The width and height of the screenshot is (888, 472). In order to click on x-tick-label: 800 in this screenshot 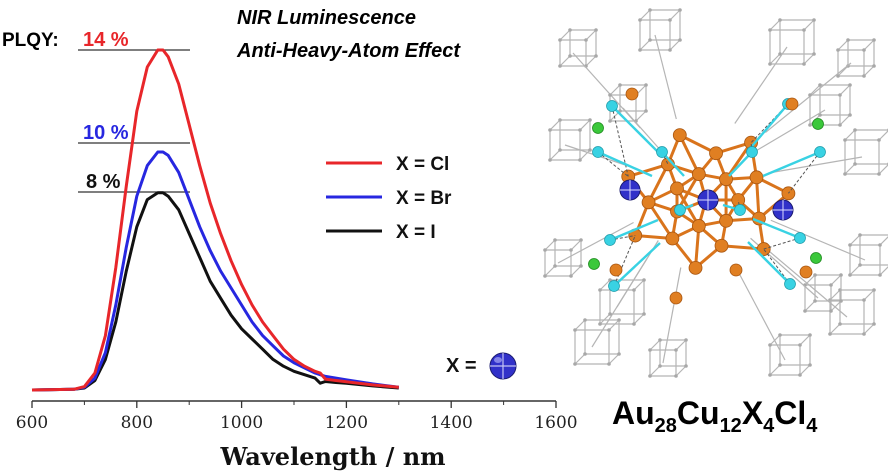, I will do `click(137, 423)`.